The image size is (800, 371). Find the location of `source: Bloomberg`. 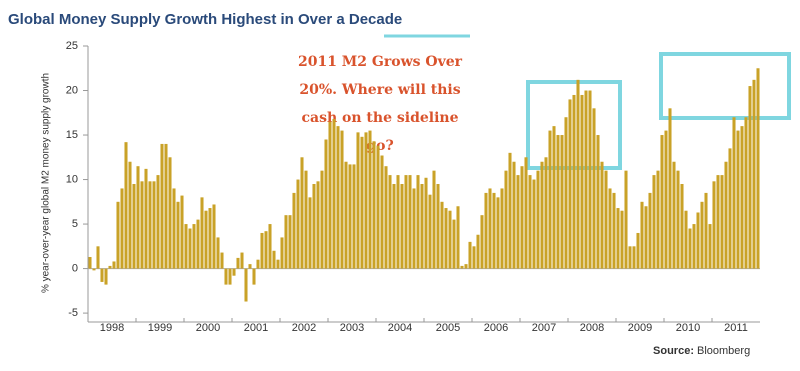

source: Bloomberg is located at coordinates (723, 351).